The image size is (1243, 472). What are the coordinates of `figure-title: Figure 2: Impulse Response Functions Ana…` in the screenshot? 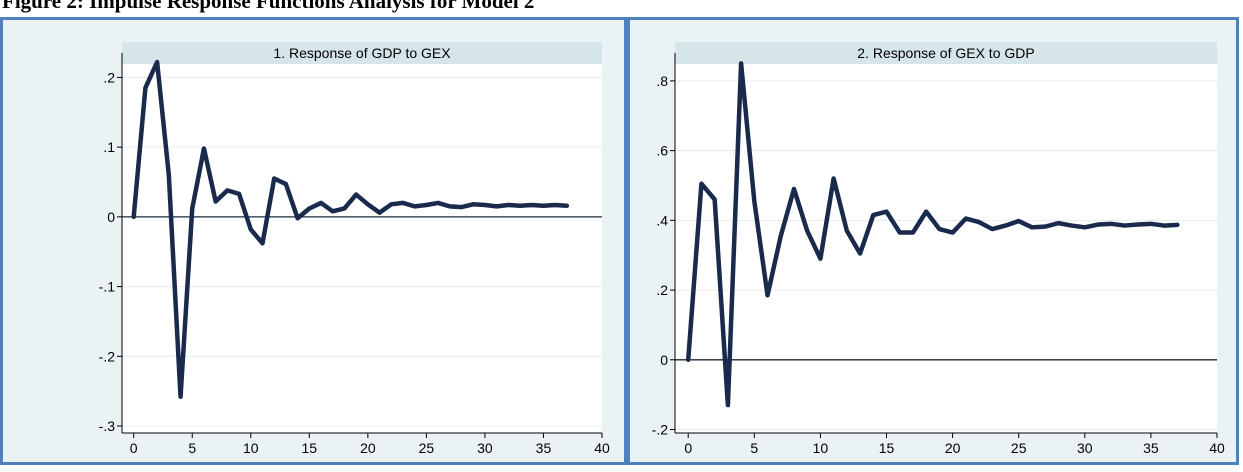 It's located at (268, 6).